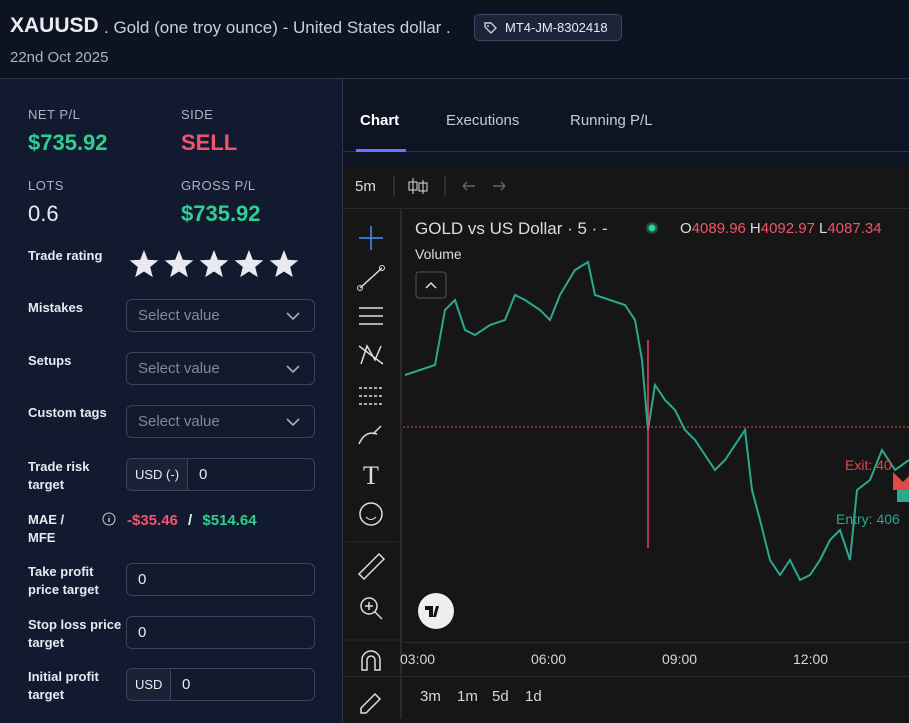 This screenshot has width=909, height=723. Describe the element at coordinates (438, 254) in the screenshot. I see `volume-label: Volume` at that location.